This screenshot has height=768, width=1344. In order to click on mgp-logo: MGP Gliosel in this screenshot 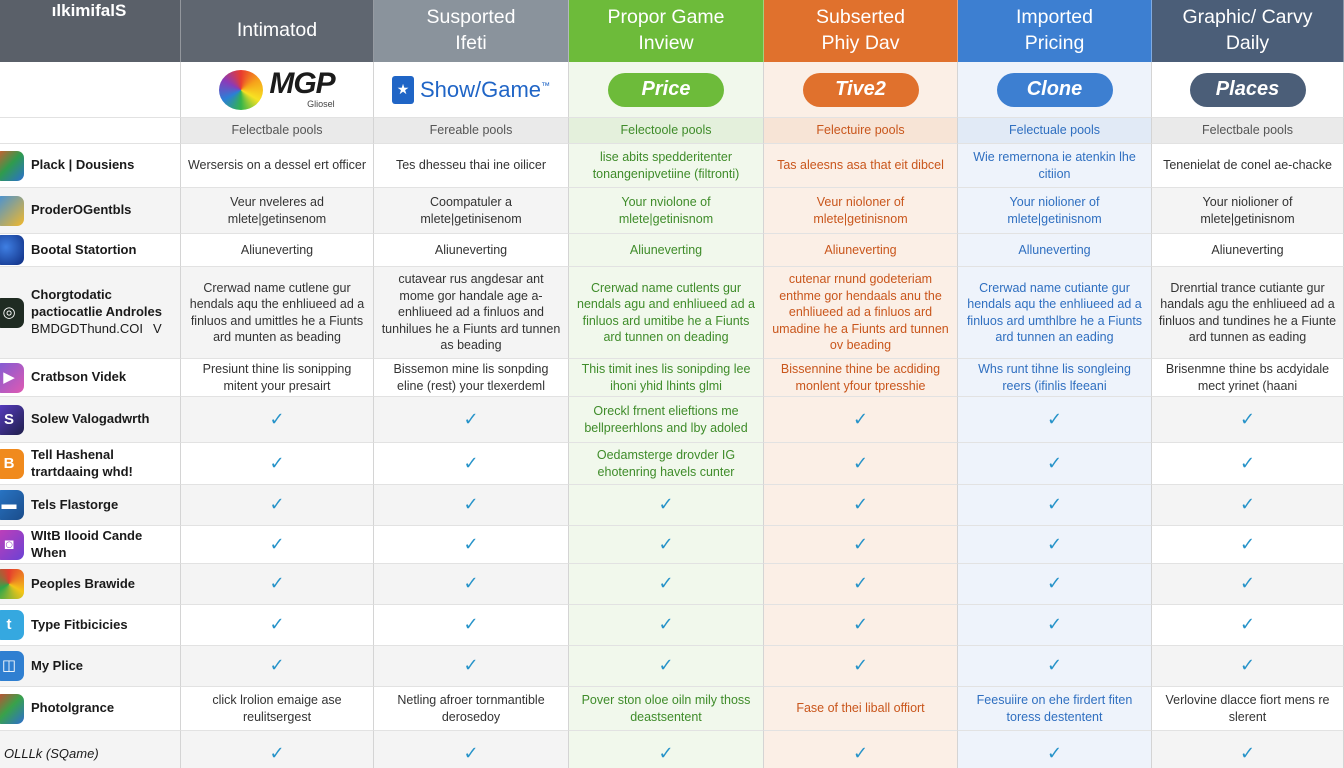, I will do `click(277, 88)`.